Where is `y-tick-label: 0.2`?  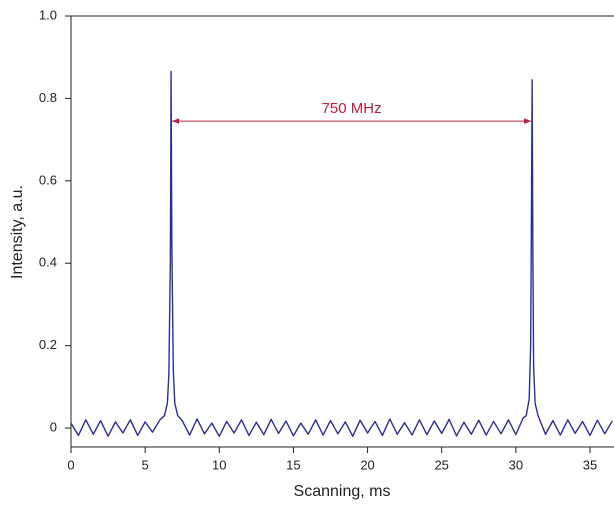
y-tick-label: 0.2 is located at coordinates (48, 344).